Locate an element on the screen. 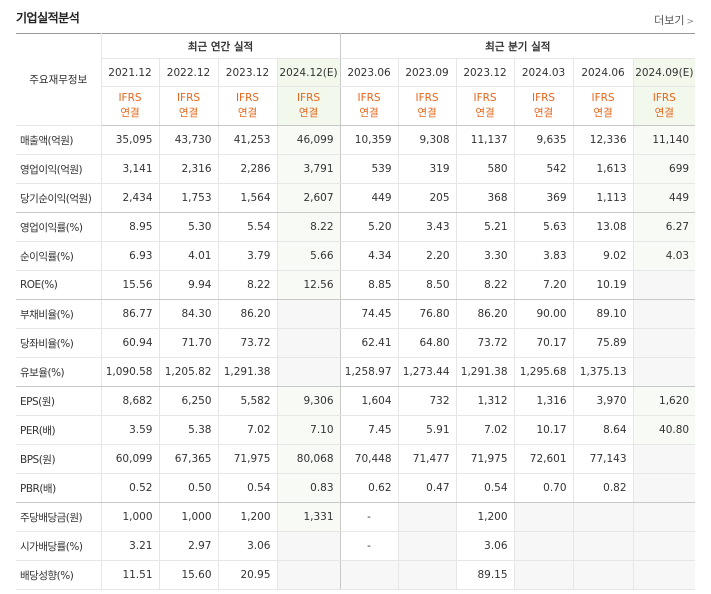  value-cell: 60,099 is located at coordinates (129, 459).